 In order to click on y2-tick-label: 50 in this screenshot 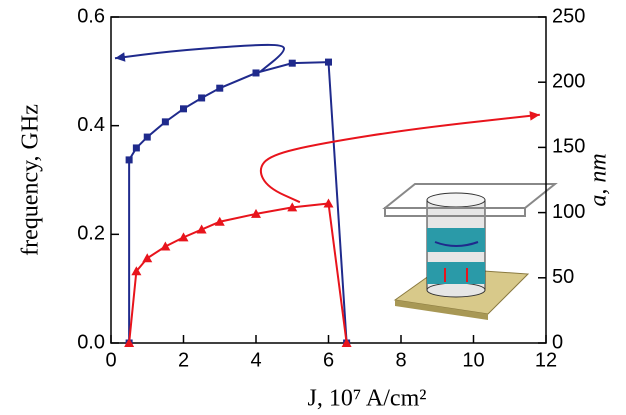, I will do `click(563, 277)`.